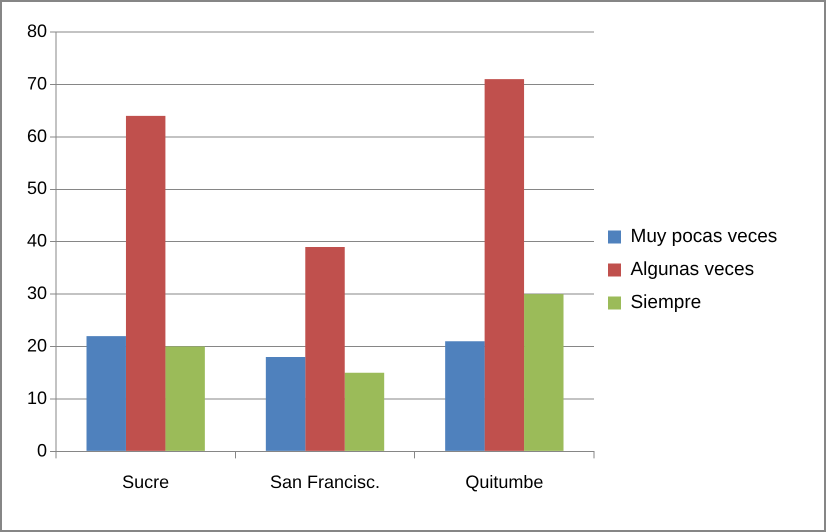 The image size is (826, 532). Describe the element at coordinates (504, 482) in the screenshot. I see `x-tick-label: Quitumbe` at that location.